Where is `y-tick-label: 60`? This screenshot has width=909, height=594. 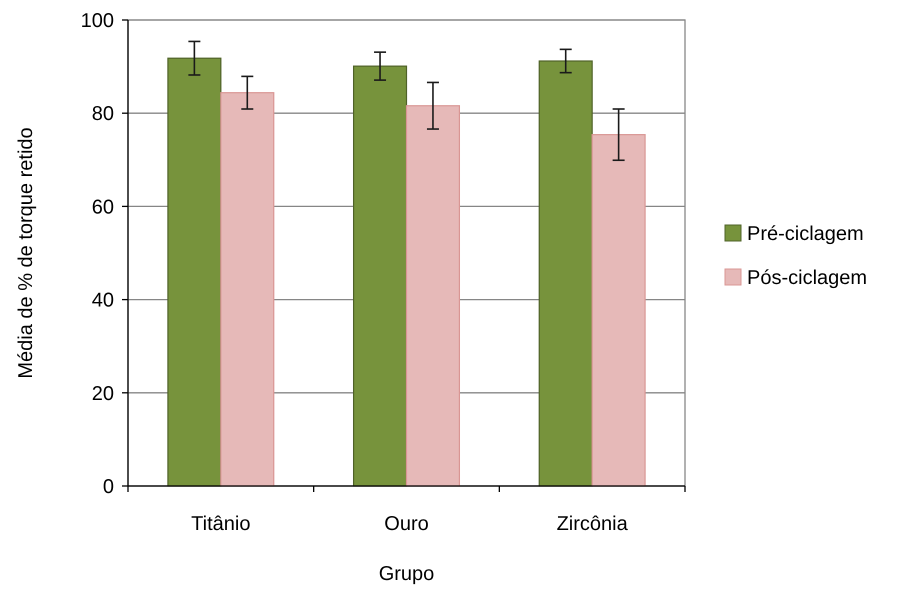
y-tick-label: 60 is located at coordinates (103, 207).